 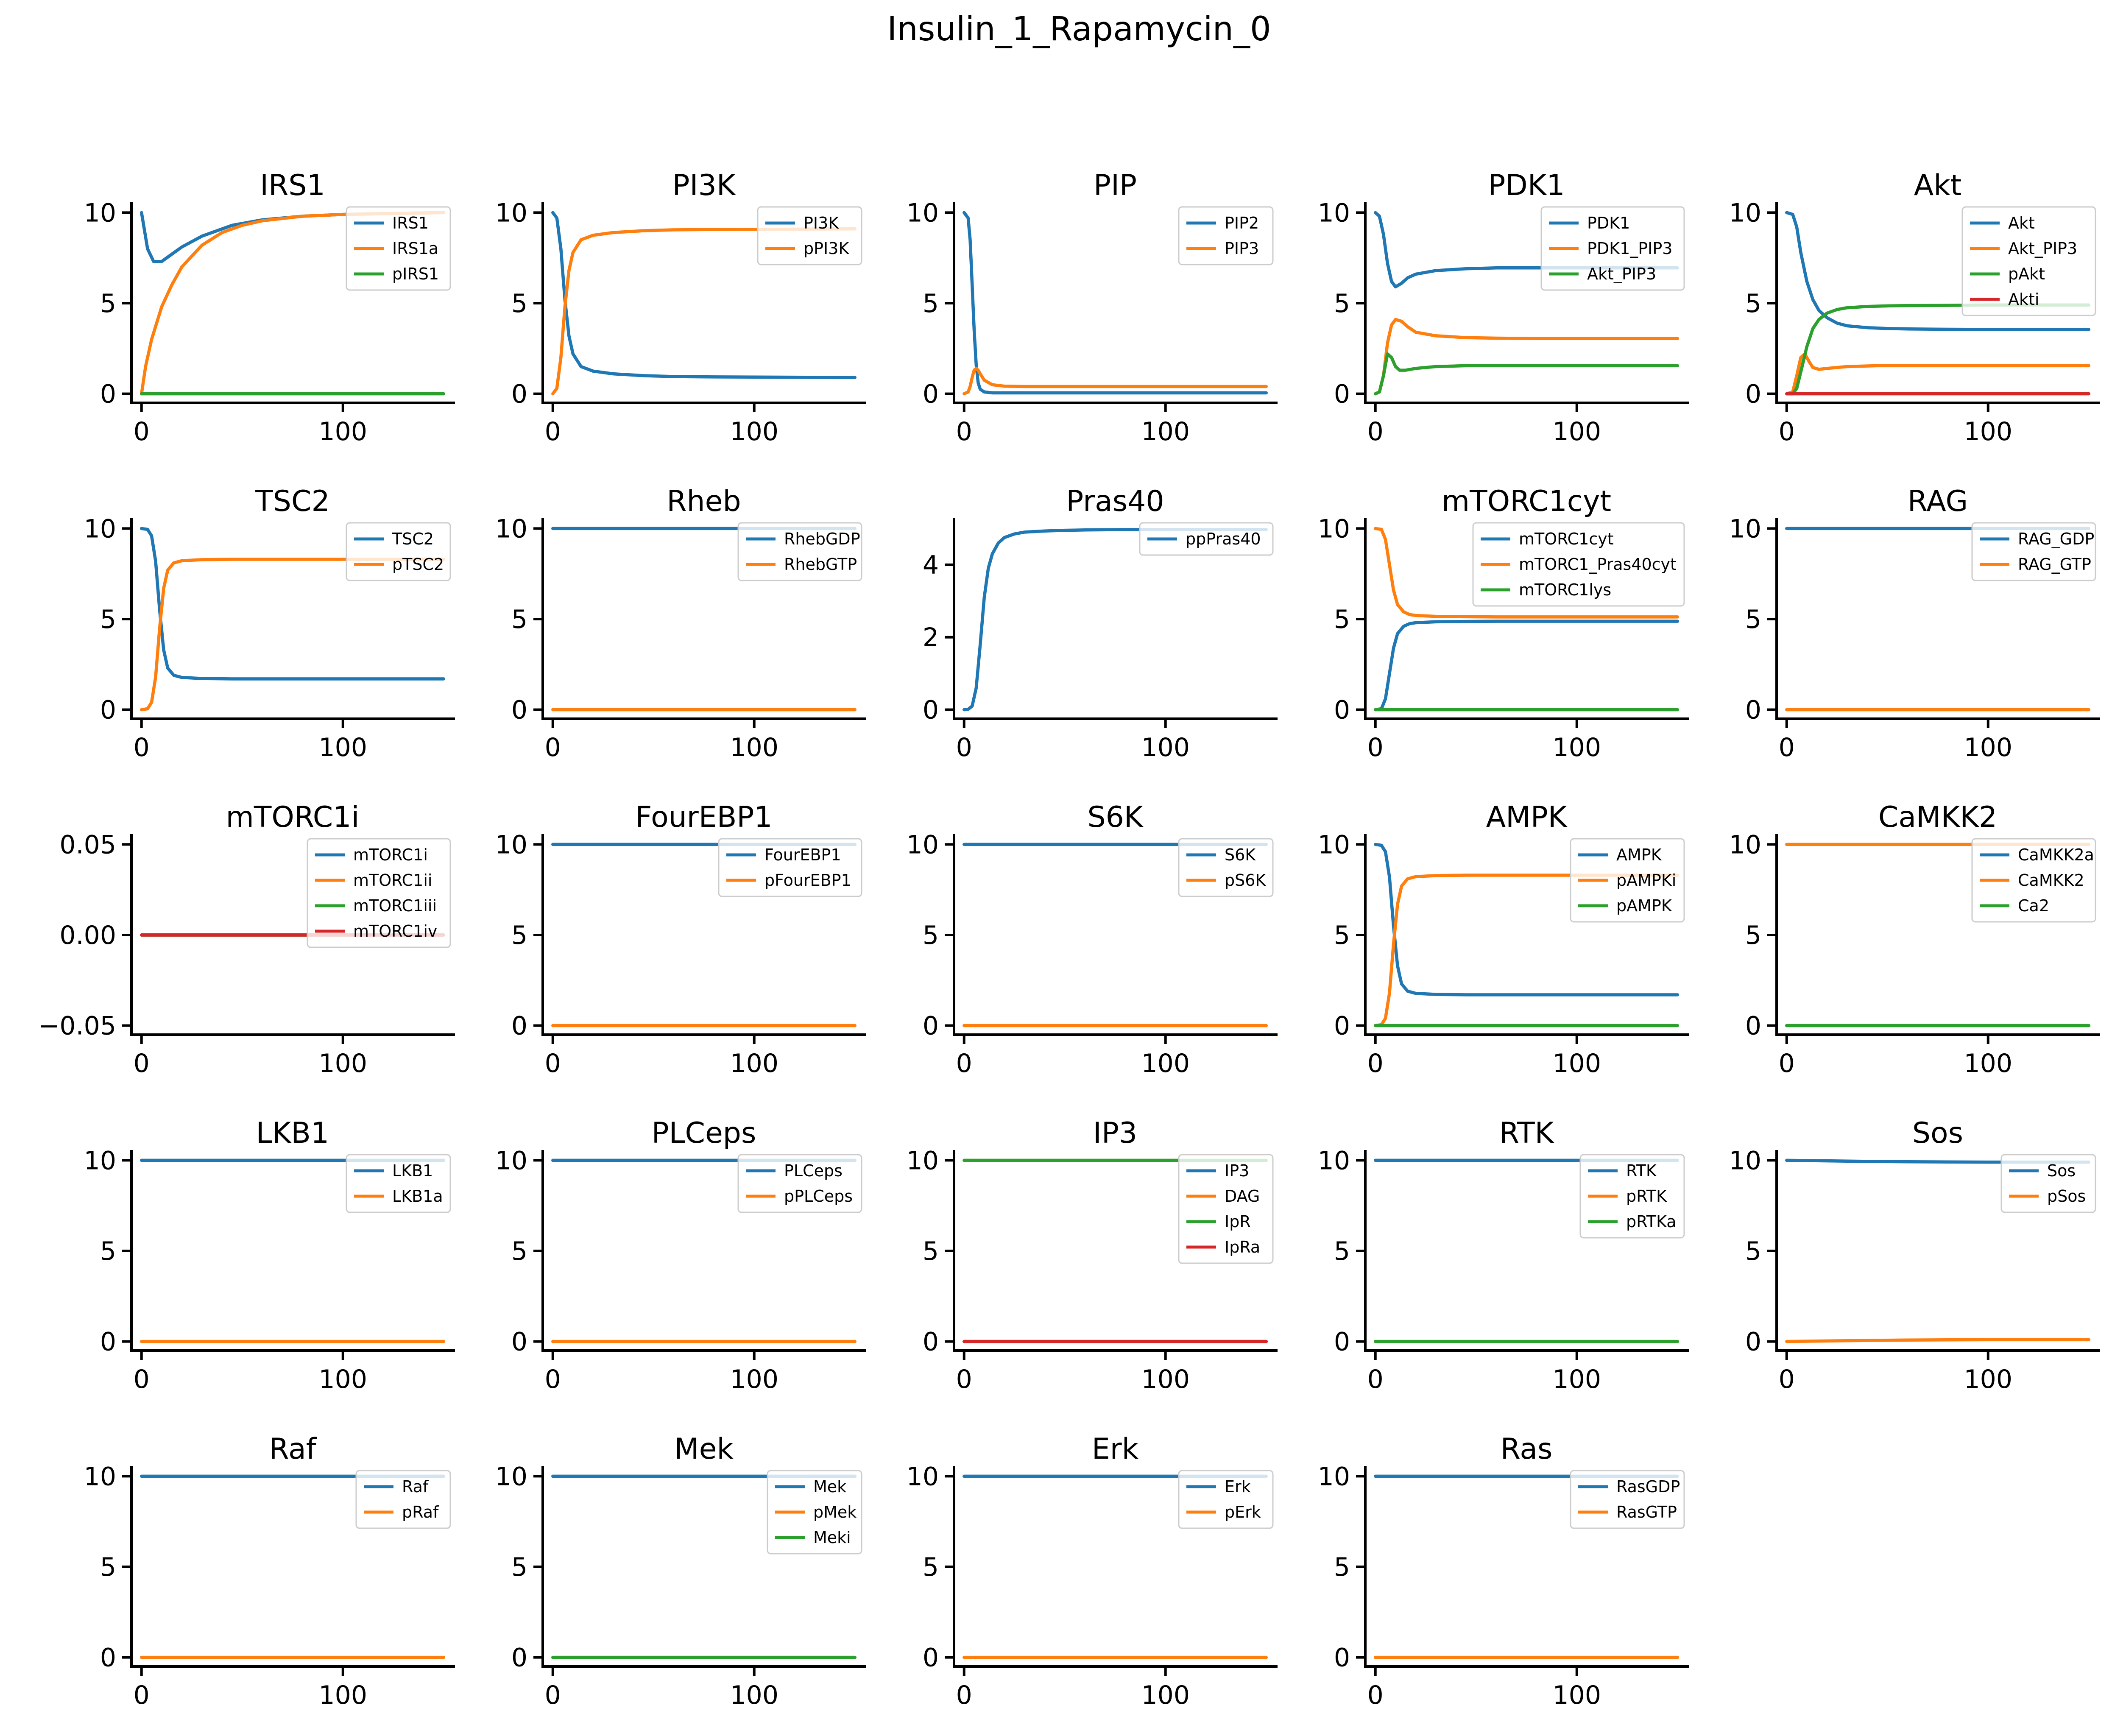 I want to click on legend-label: pRTKa, so click(x=1651, y=1221).